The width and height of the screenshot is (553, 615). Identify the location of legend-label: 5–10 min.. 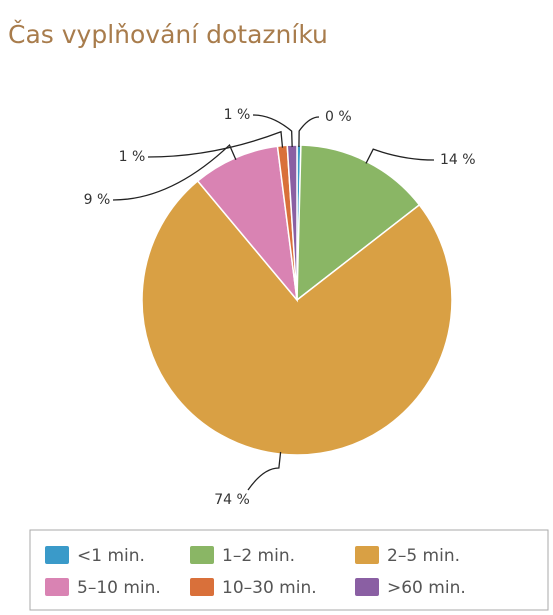
(119, 588).